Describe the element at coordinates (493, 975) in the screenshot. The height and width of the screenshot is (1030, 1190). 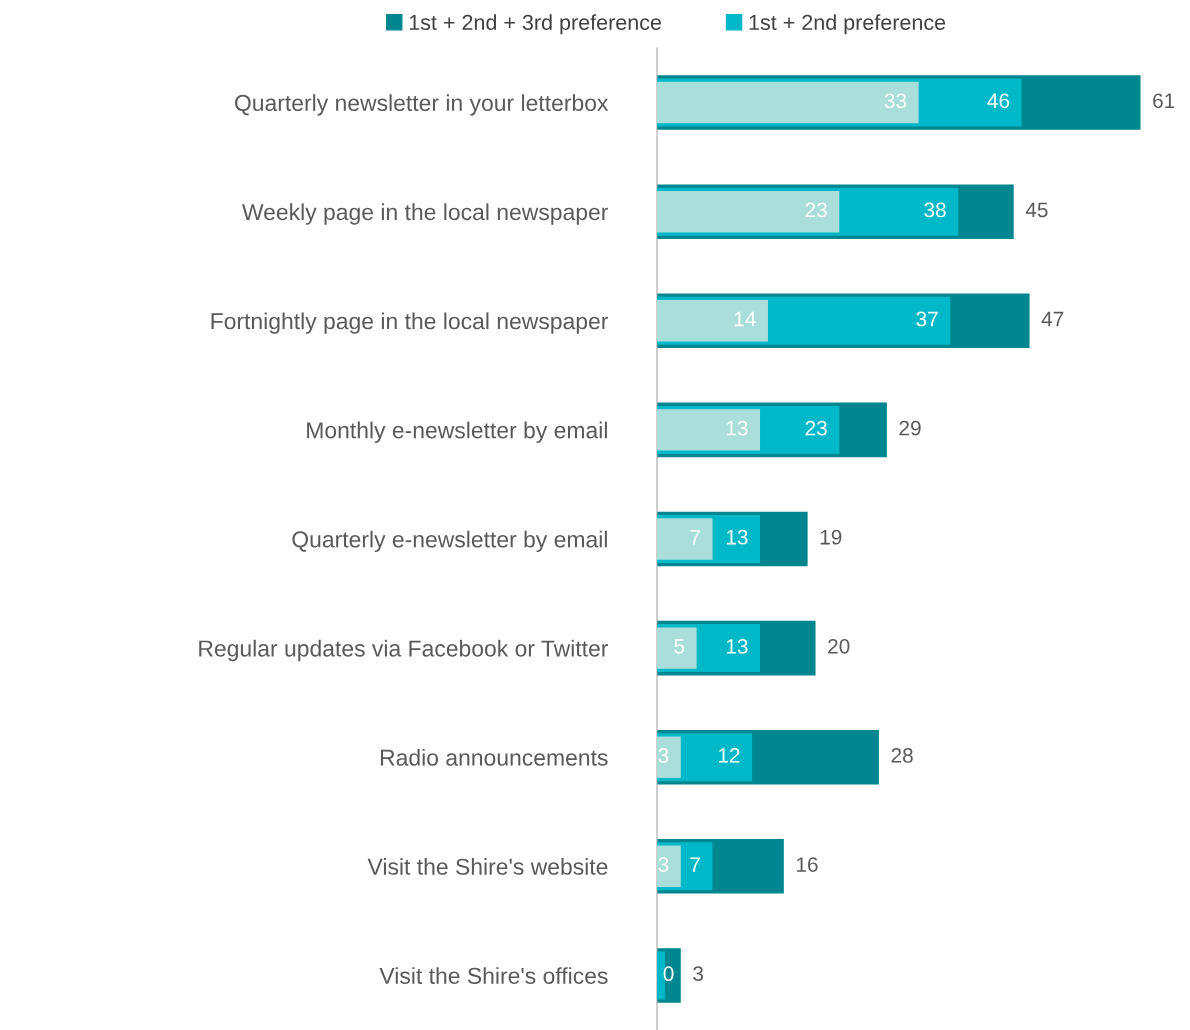
I see `y-tick-label: Visit the Shire's offices` at that location.